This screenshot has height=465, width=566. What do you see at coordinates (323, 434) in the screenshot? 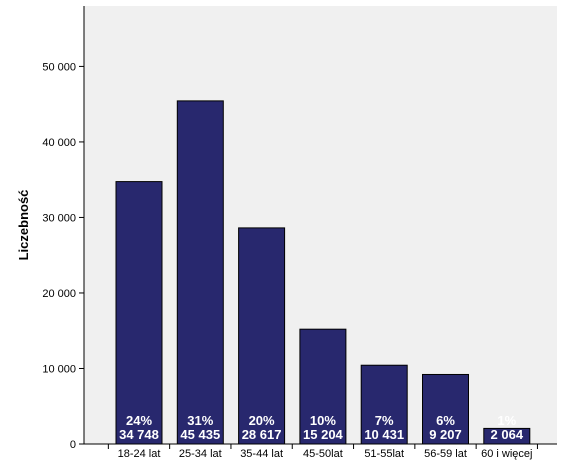
I see `bar-value-label: 15 204` at bounding box center [323, 434].